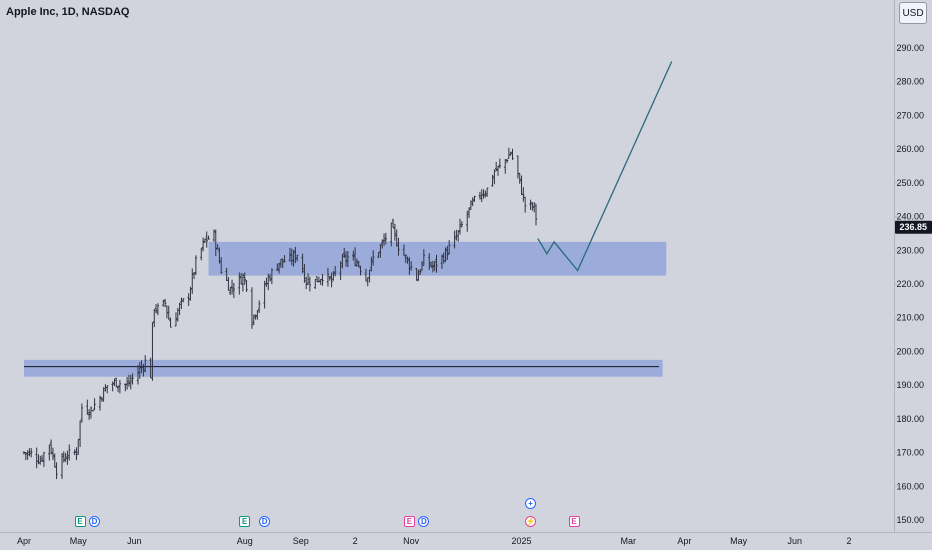  What do you see at coordinates (245, 541) in the screenshot?
I see `x-tick-label: Aug` at bounding box center [245, 541].